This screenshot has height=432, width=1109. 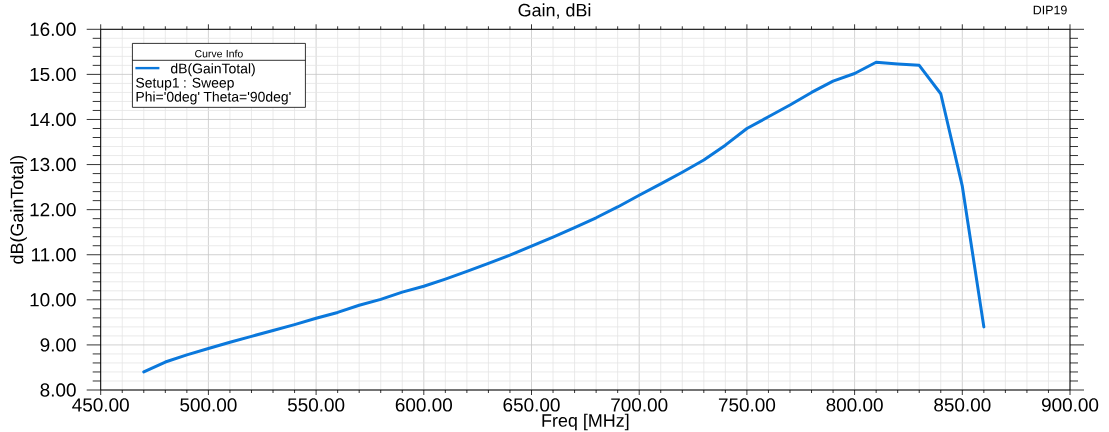 What do you see at coordinates (212, 70) in the screenshot?
I see `legend-label: dB(GainTotal)` at bounding box center [212, 70].